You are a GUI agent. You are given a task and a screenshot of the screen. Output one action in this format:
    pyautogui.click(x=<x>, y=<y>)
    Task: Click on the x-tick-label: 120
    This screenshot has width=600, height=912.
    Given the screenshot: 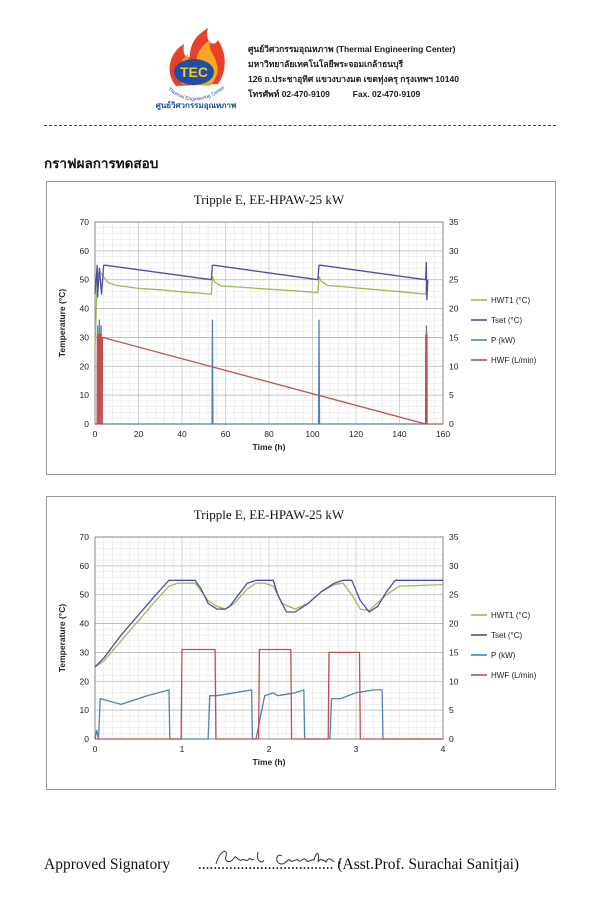 What is the action you would take?
    pyautogui.click(x=356, y=434)
    